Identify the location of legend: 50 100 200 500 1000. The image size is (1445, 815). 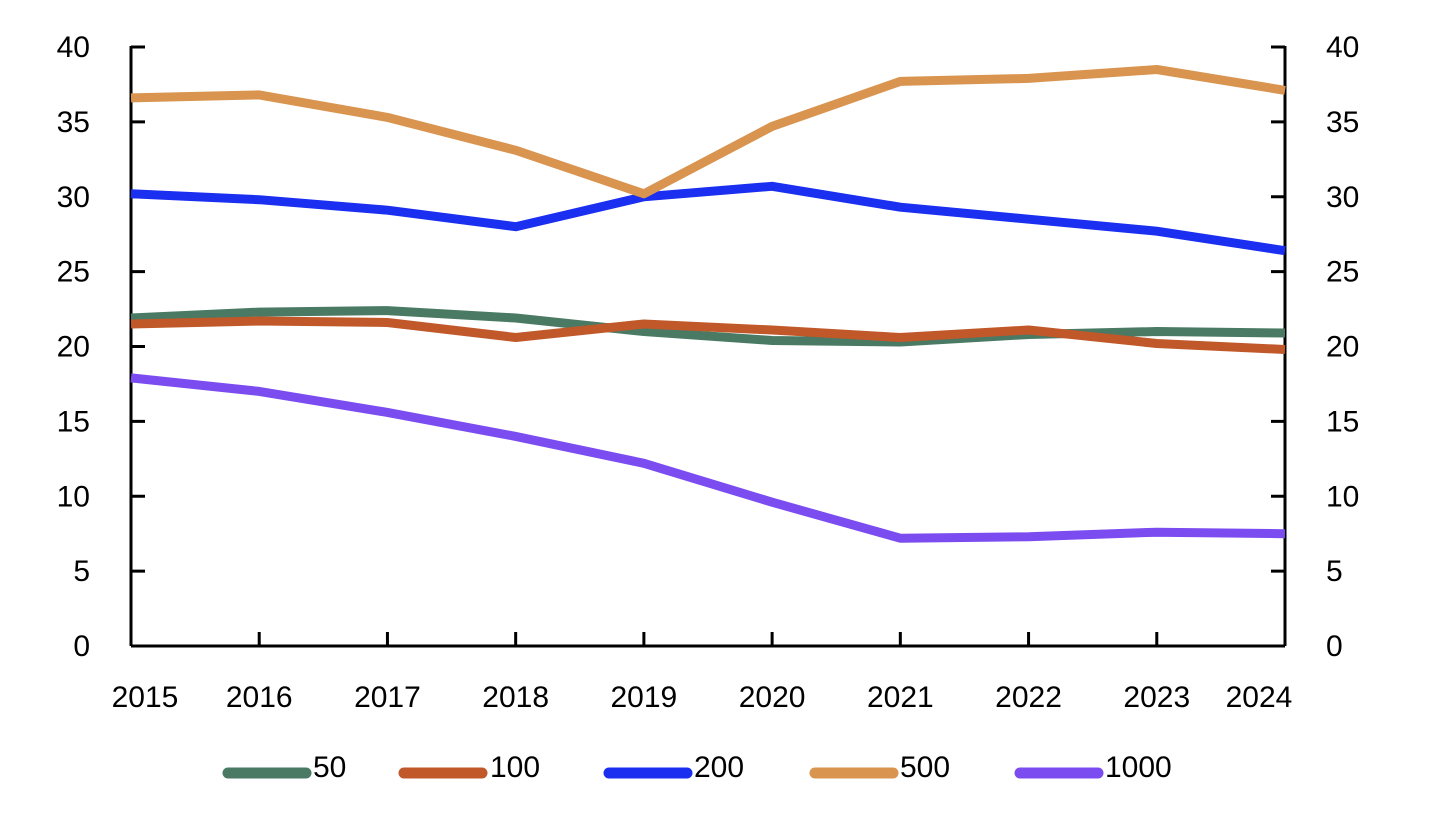
(697, 767).